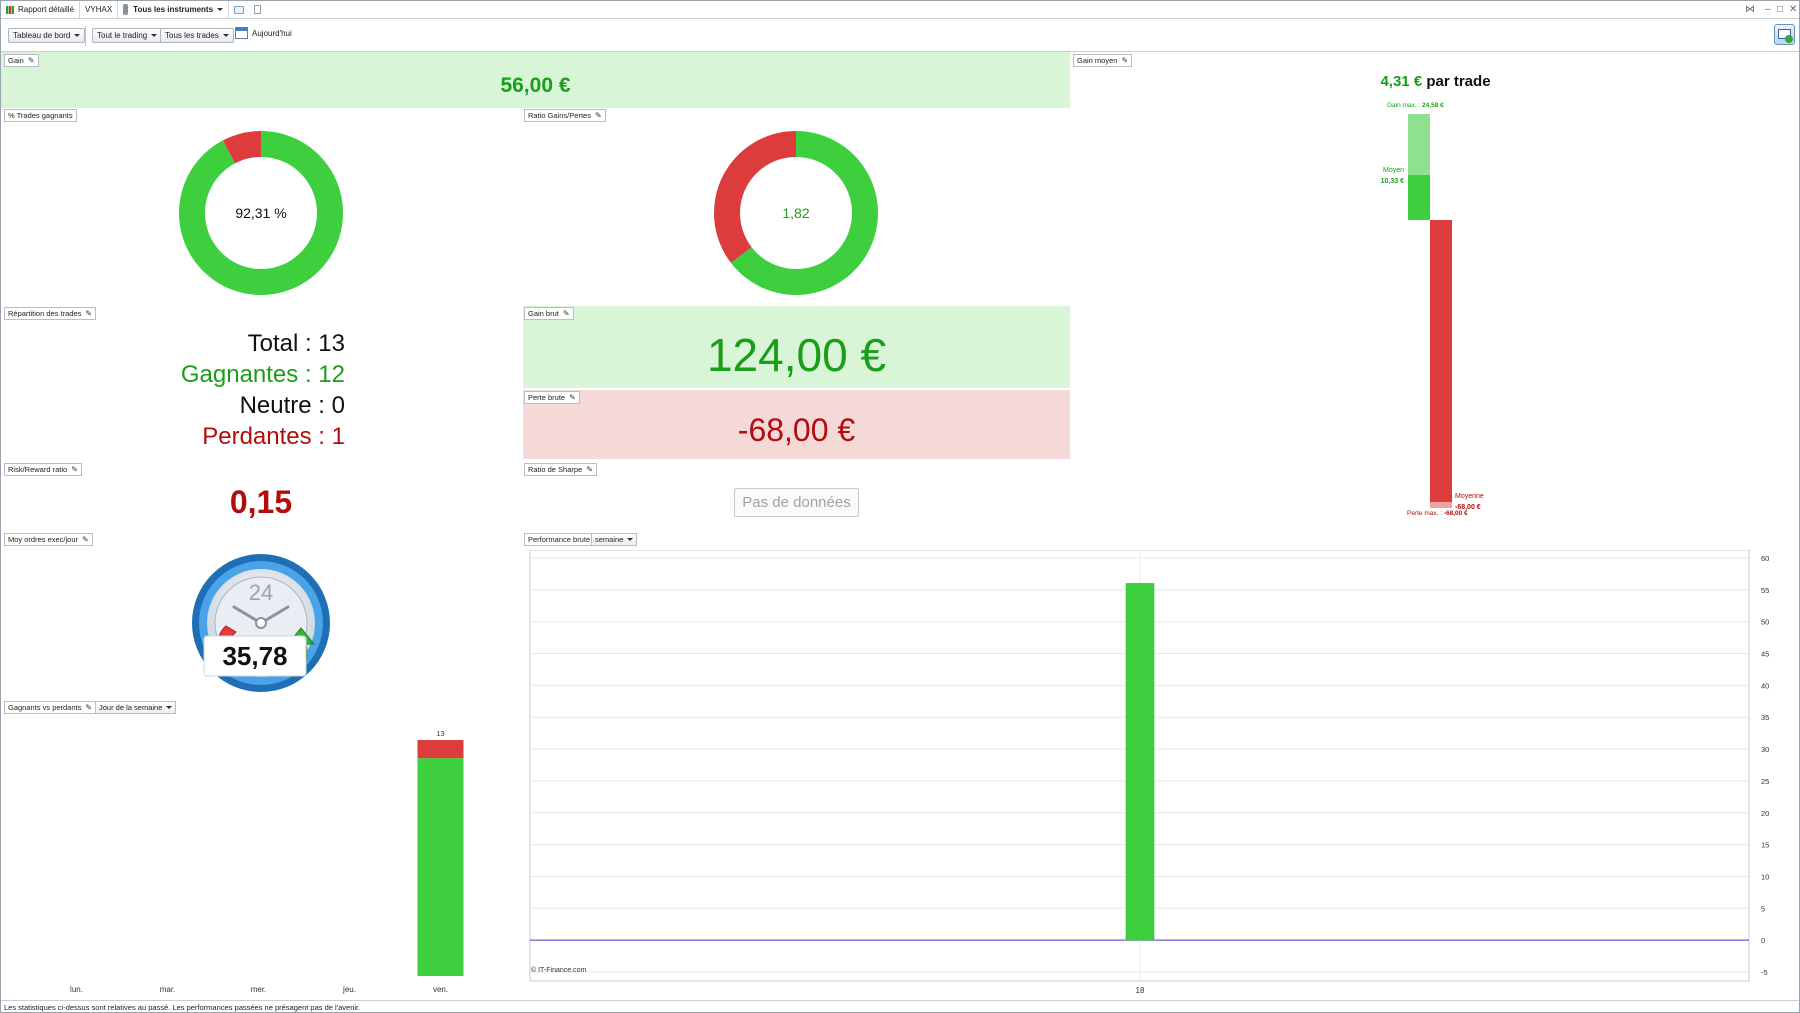  I want to click on perf-y-tick: 30, so click(1765, 749).